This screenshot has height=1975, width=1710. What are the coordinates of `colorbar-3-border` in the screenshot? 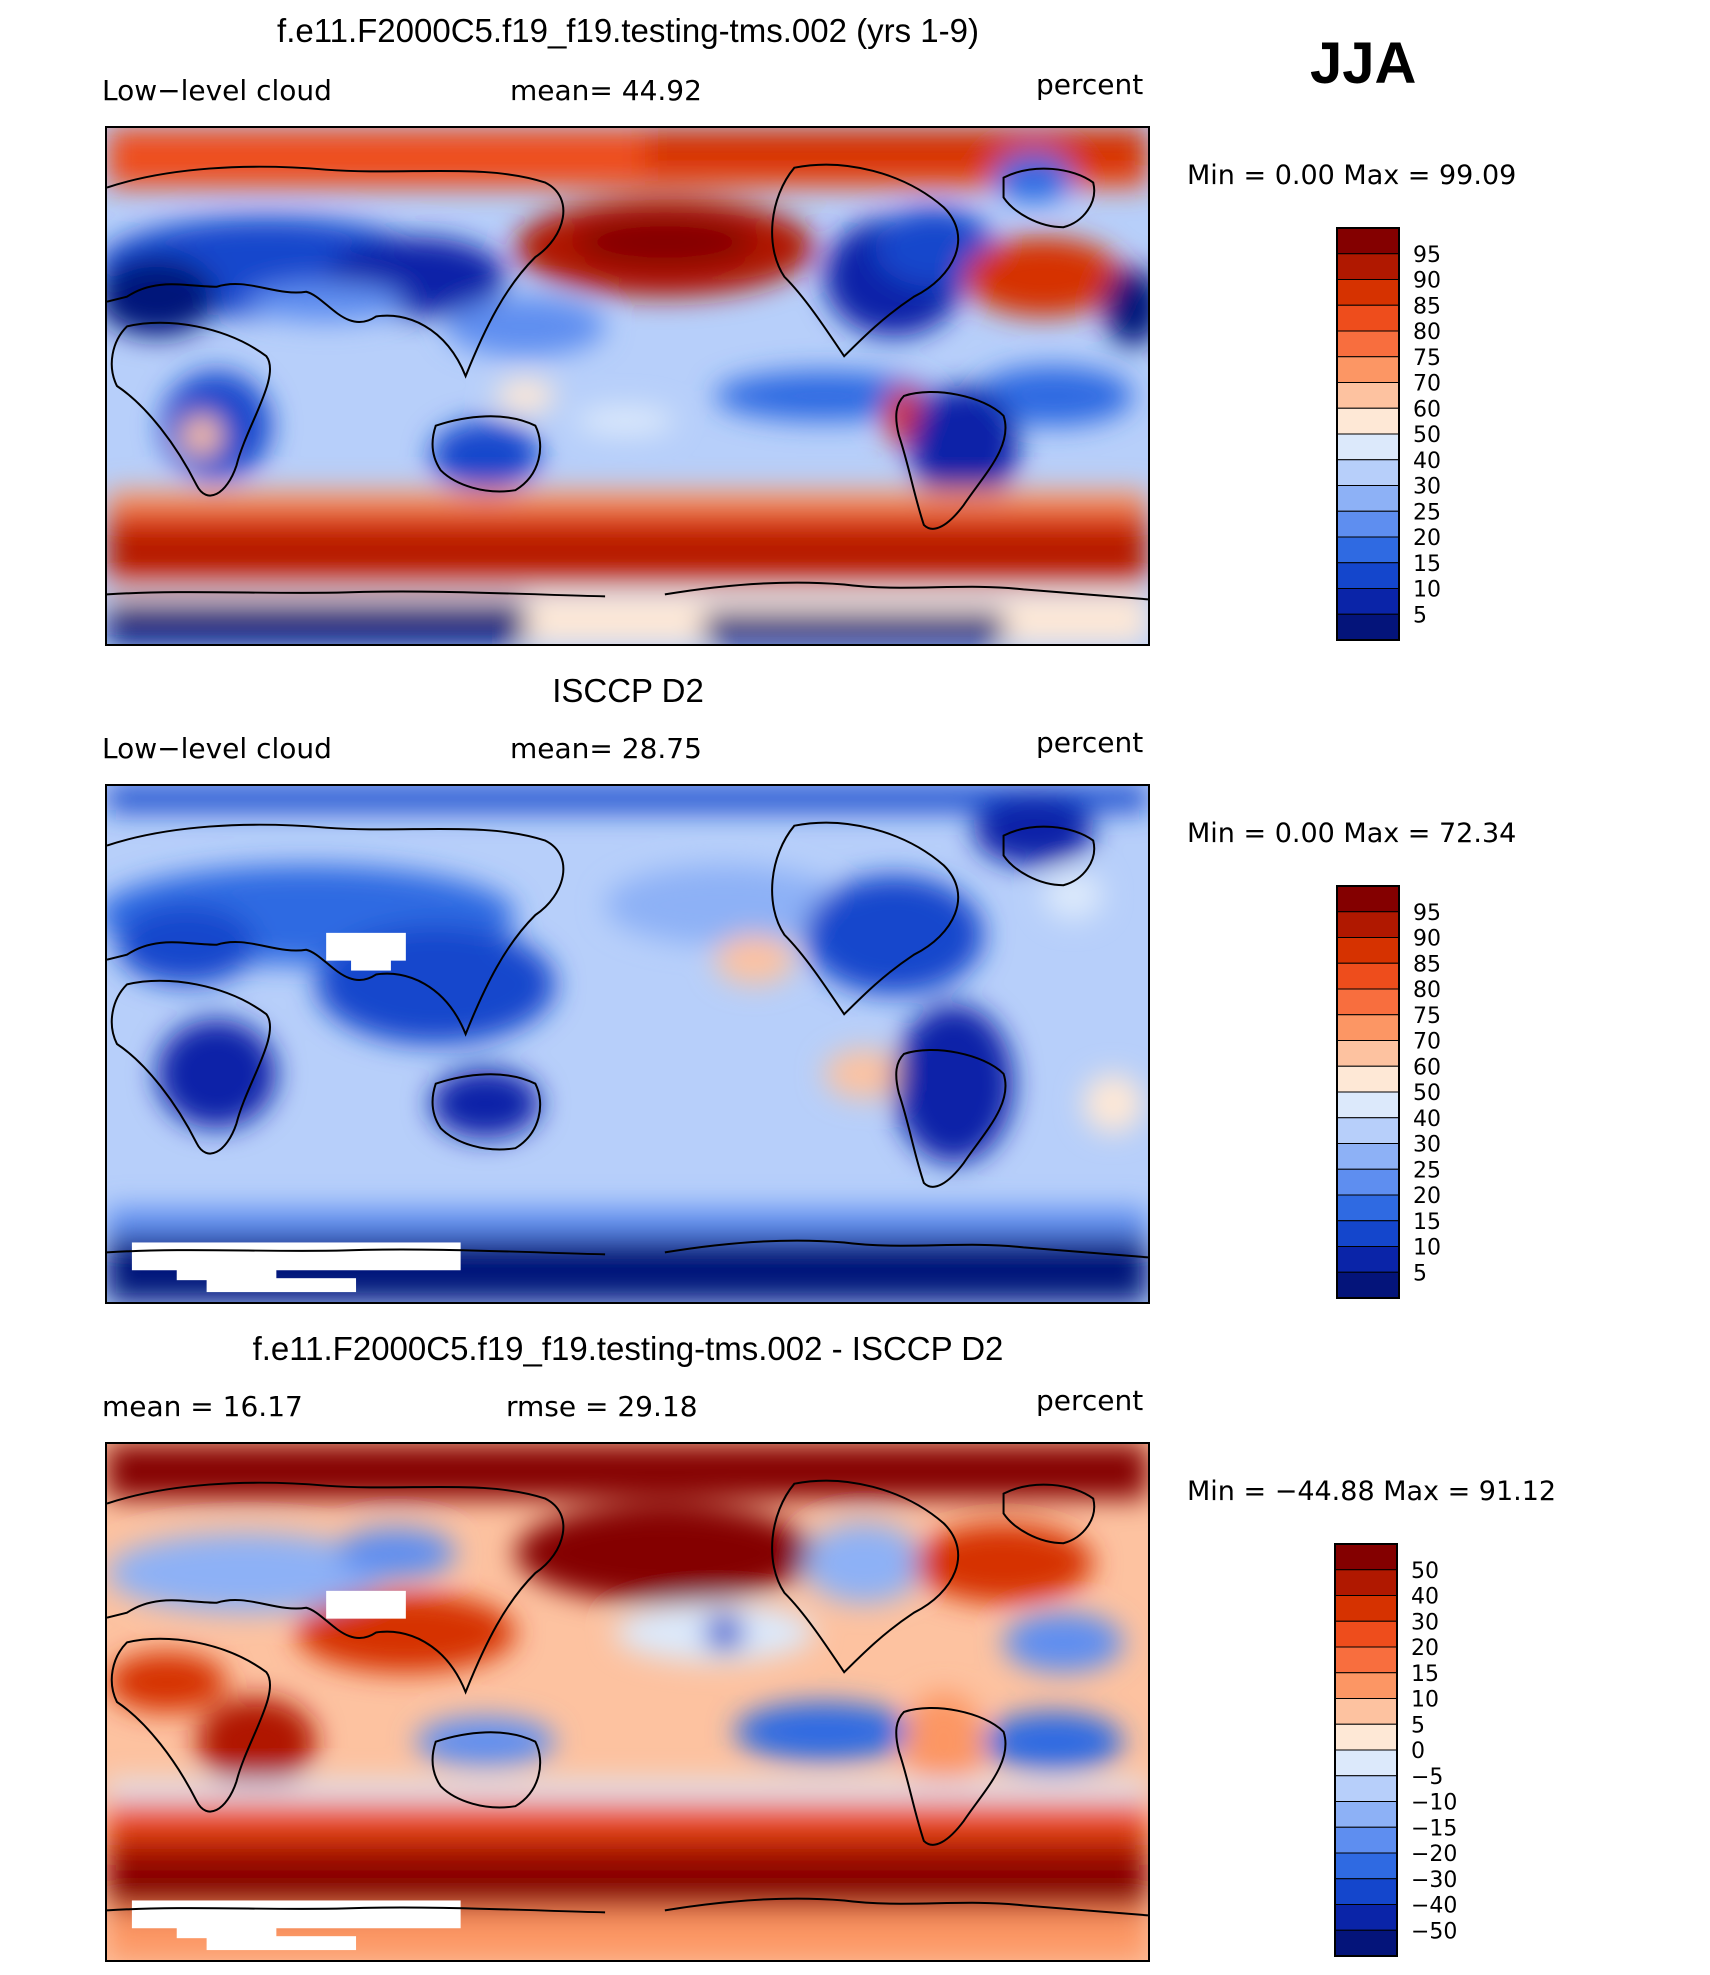 It's located at (1366, 1750).